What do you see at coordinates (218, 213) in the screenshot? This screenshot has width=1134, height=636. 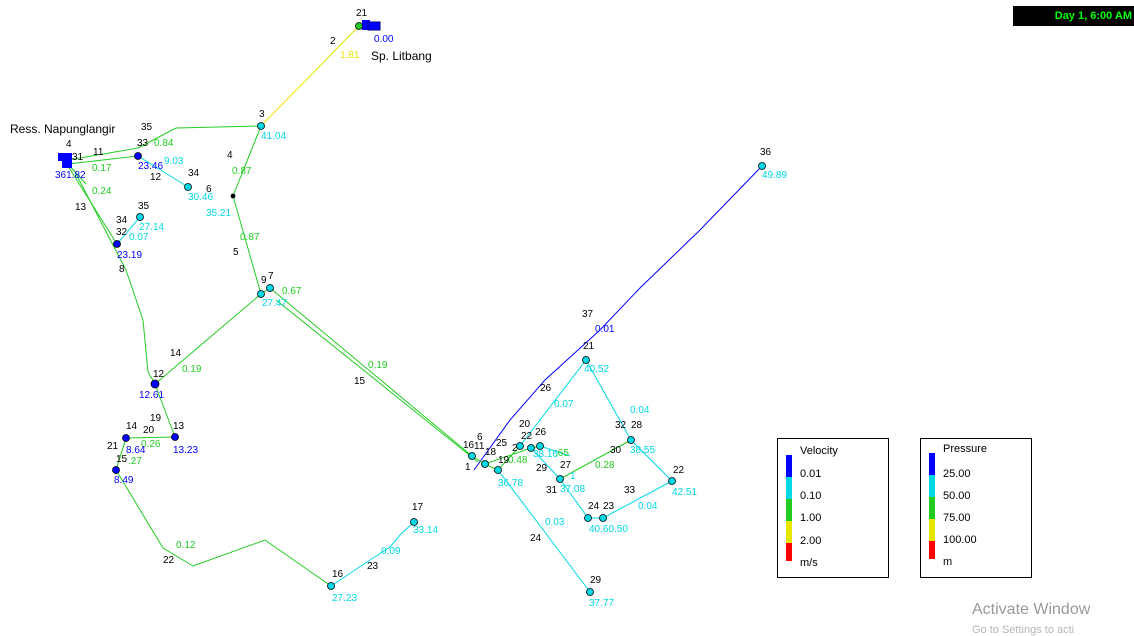 I see `map-label: 35.21` at bounding box center [218, 213].